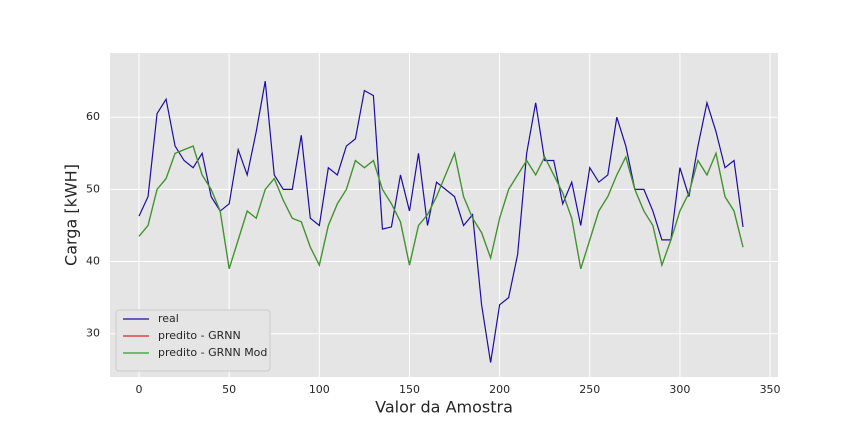 The height and width of the screenshot is (432, 864). What do you see at coordinates (319, 389) in the screenshot?
I see `x-tick-label: 100` at bounding box center [319, 389].